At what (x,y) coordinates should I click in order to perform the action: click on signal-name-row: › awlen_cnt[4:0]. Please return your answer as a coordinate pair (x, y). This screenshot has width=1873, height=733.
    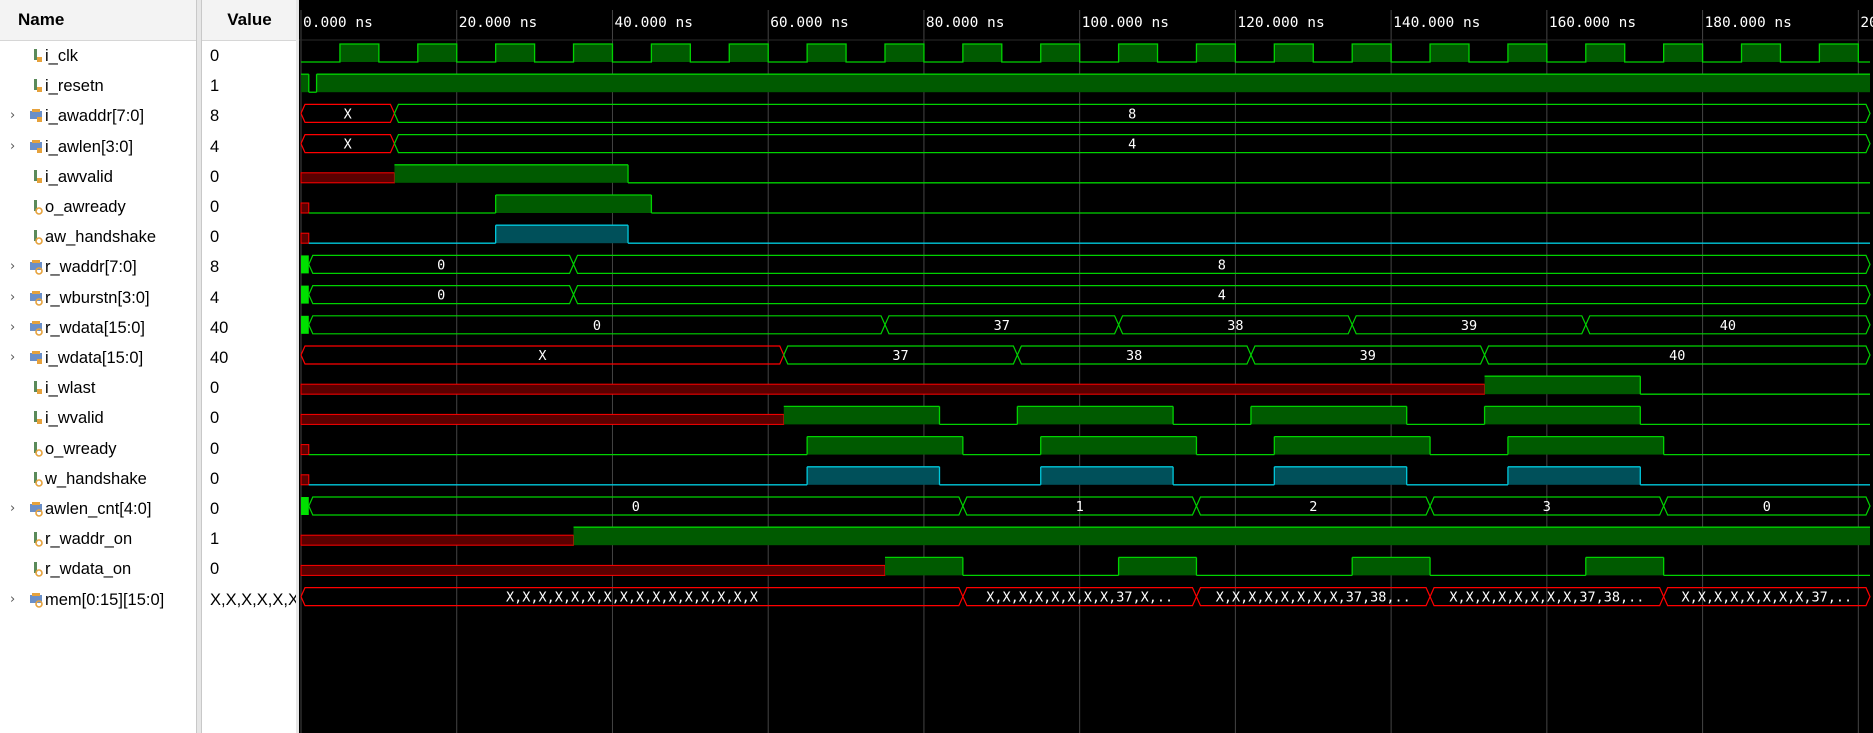
    Looking at the image, I should click on (98, 509).